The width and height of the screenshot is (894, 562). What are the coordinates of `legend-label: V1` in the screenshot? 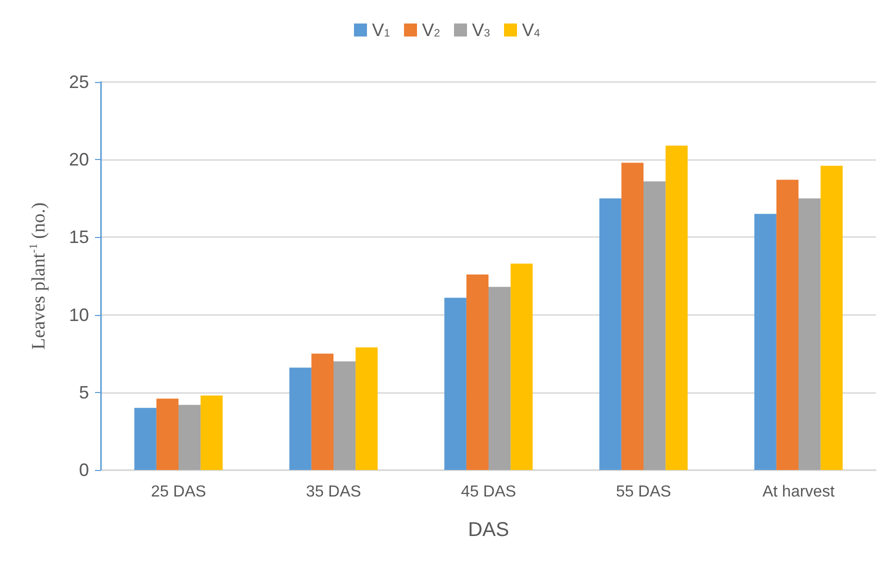 It's located at (381, 30).